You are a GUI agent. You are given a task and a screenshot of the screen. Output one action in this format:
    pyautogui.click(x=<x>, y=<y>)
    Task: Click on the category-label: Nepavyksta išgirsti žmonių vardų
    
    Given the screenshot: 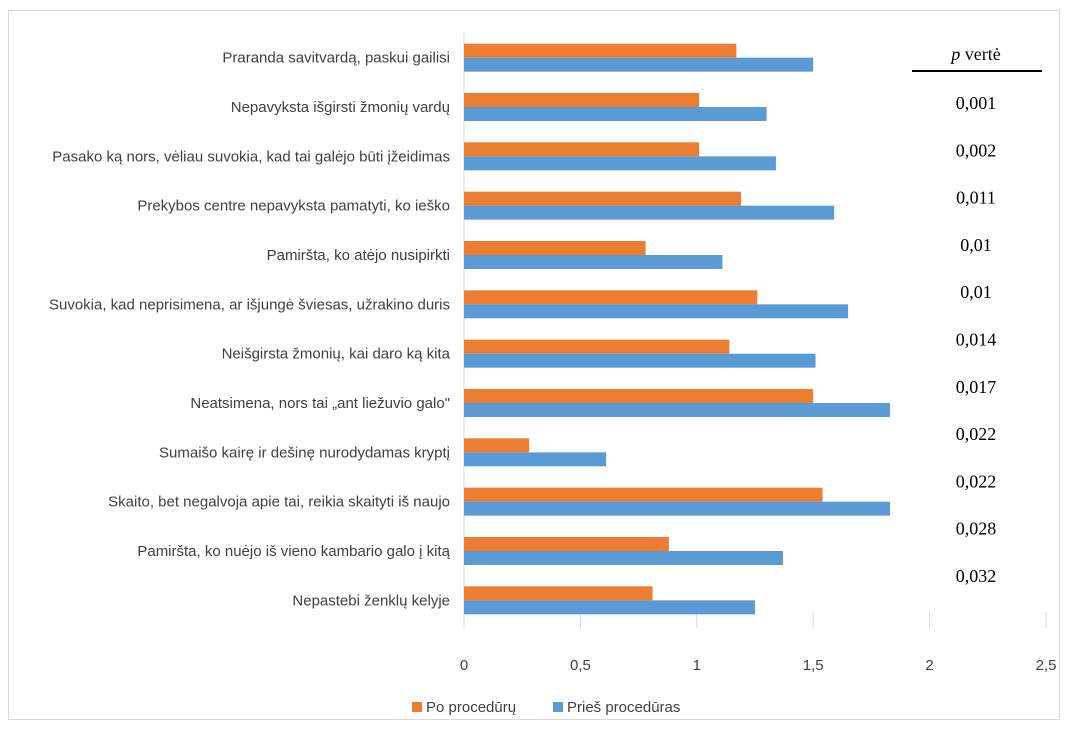 What is the action you would take?
    pyautogui.click(x=340, y=107)
    